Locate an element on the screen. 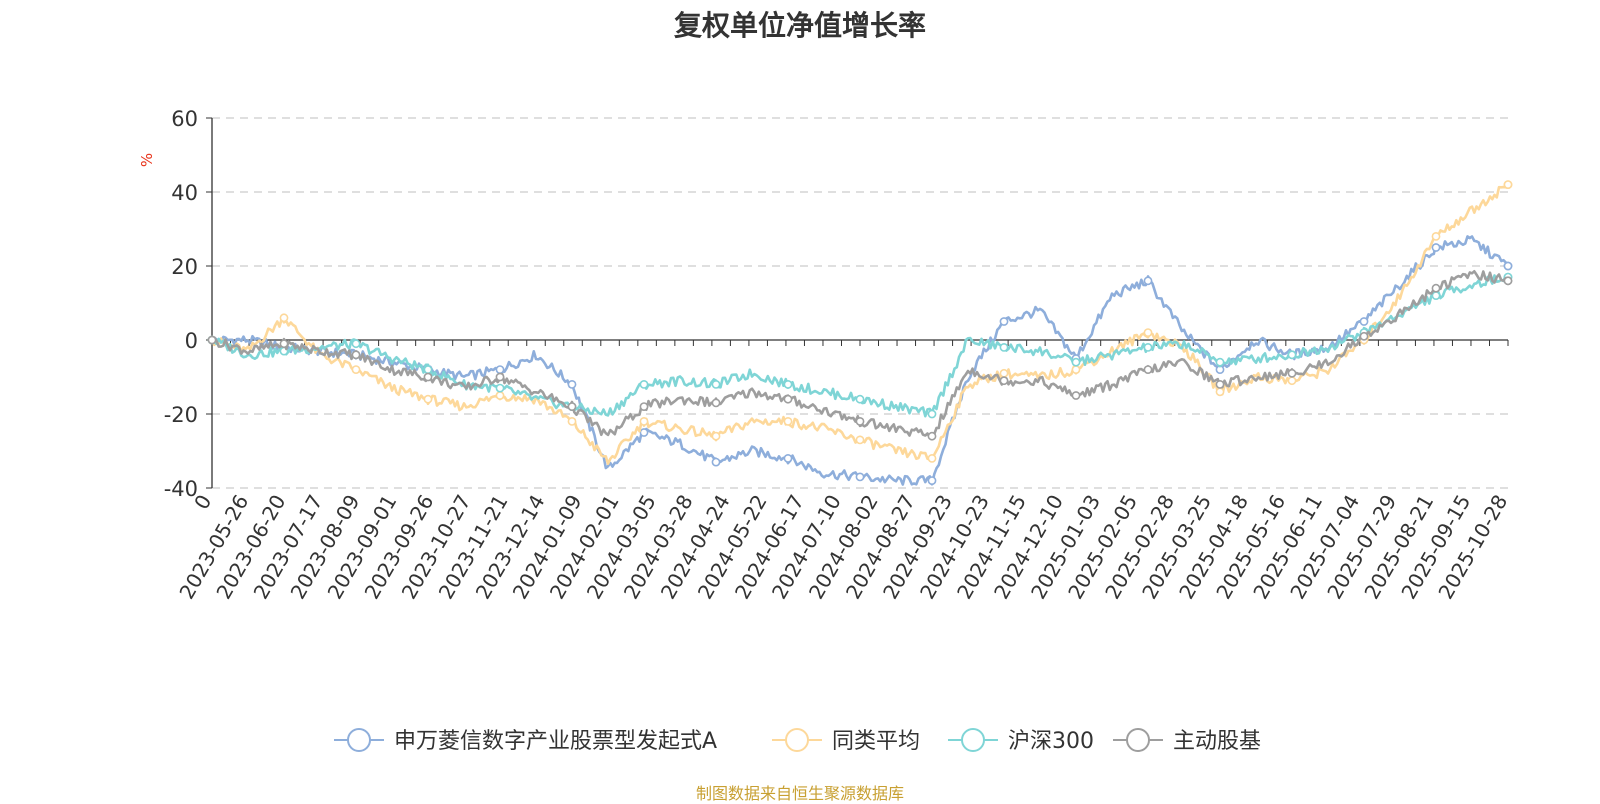  y-tick-label: 20 is located at coordinates (184, 267).